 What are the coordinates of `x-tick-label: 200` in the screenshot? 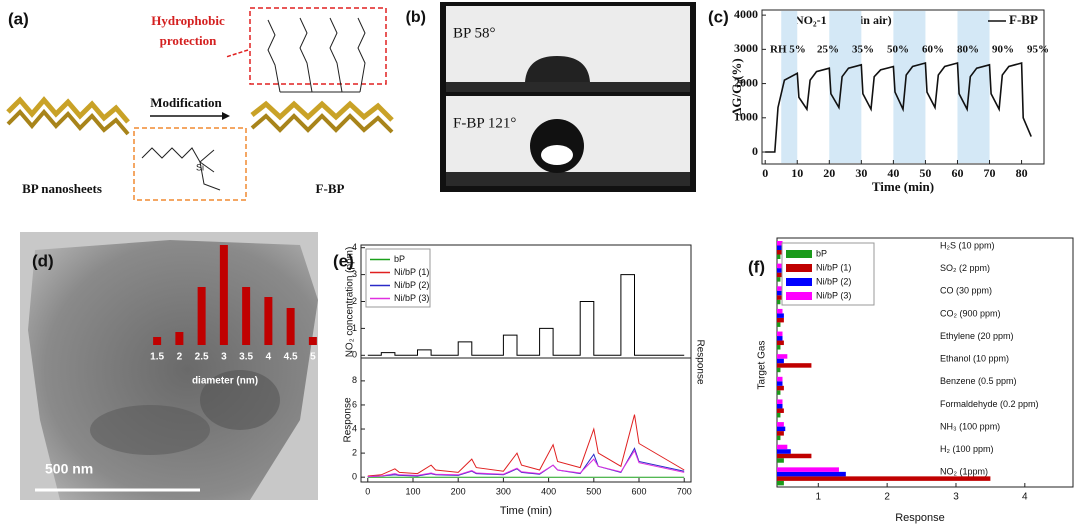 It's located at (458, 491).